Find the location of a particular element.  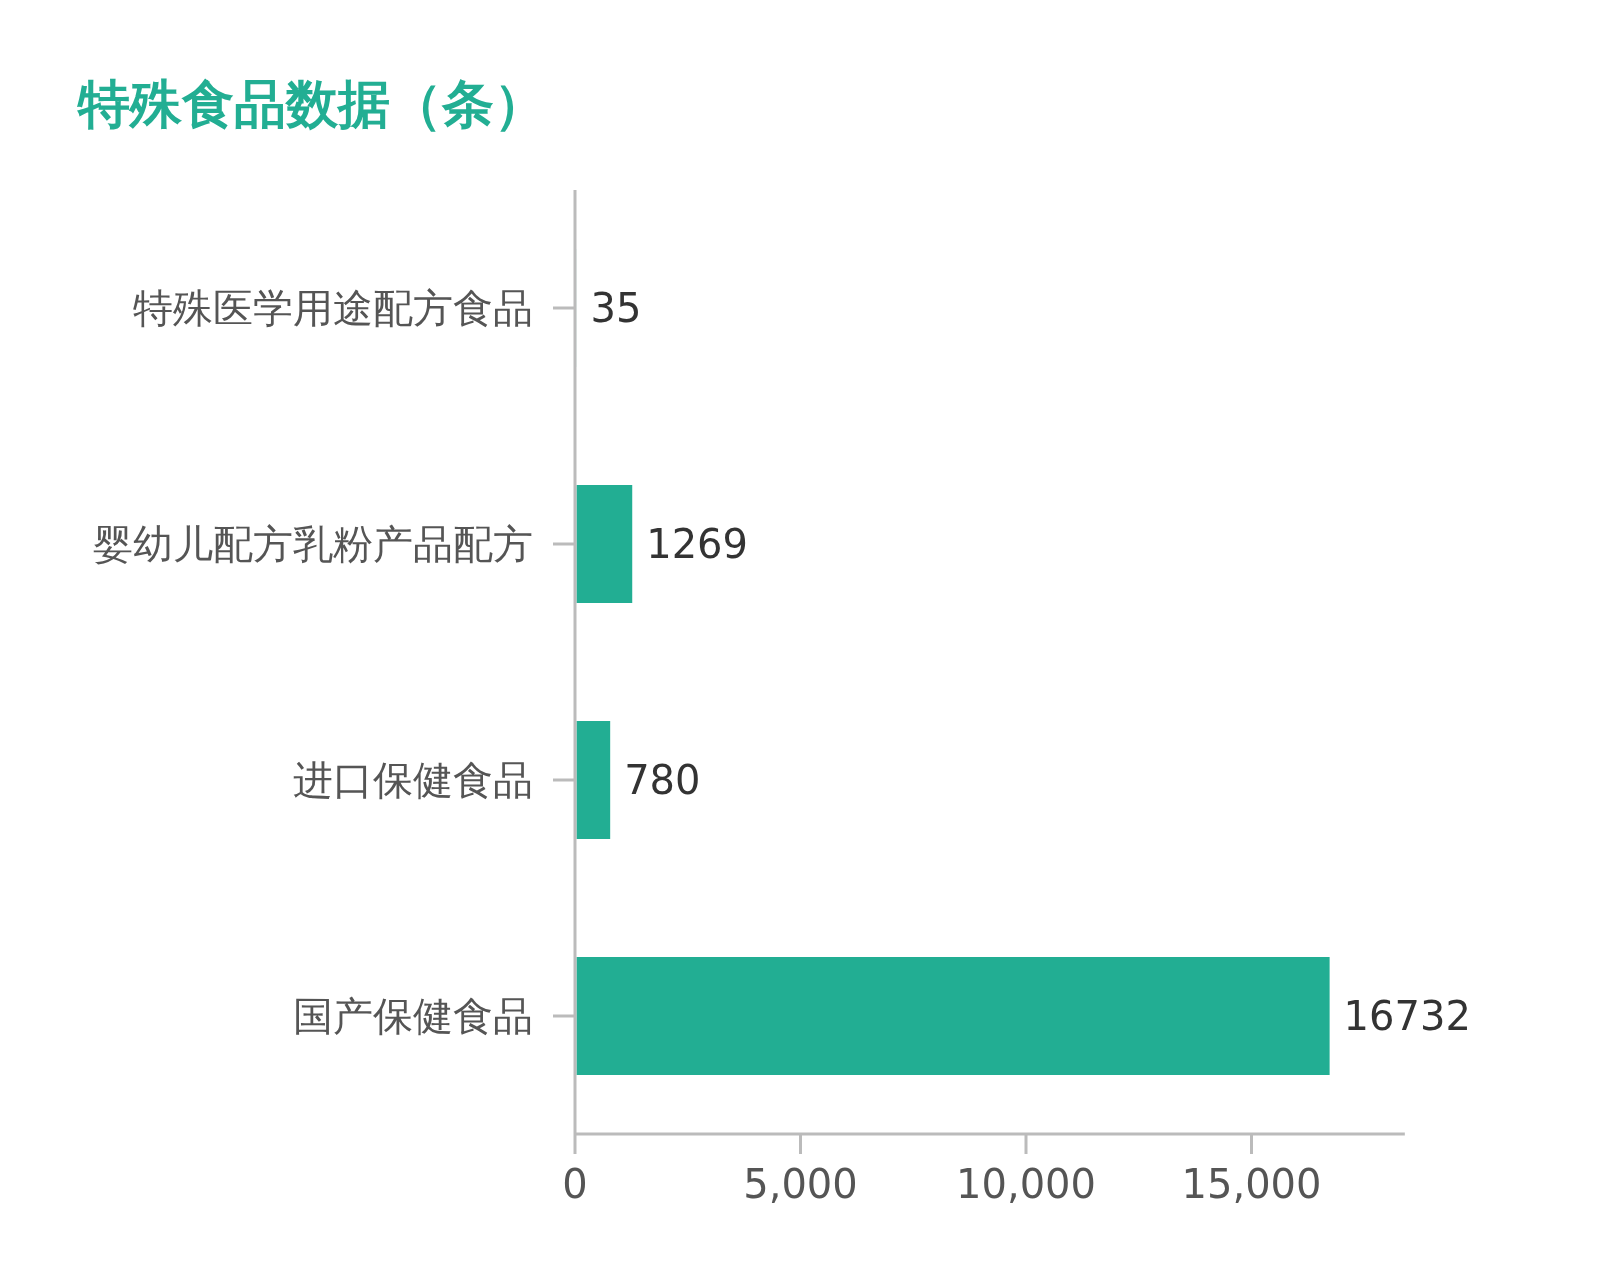

data-label: 1269 is located at coordinates (697, 544).